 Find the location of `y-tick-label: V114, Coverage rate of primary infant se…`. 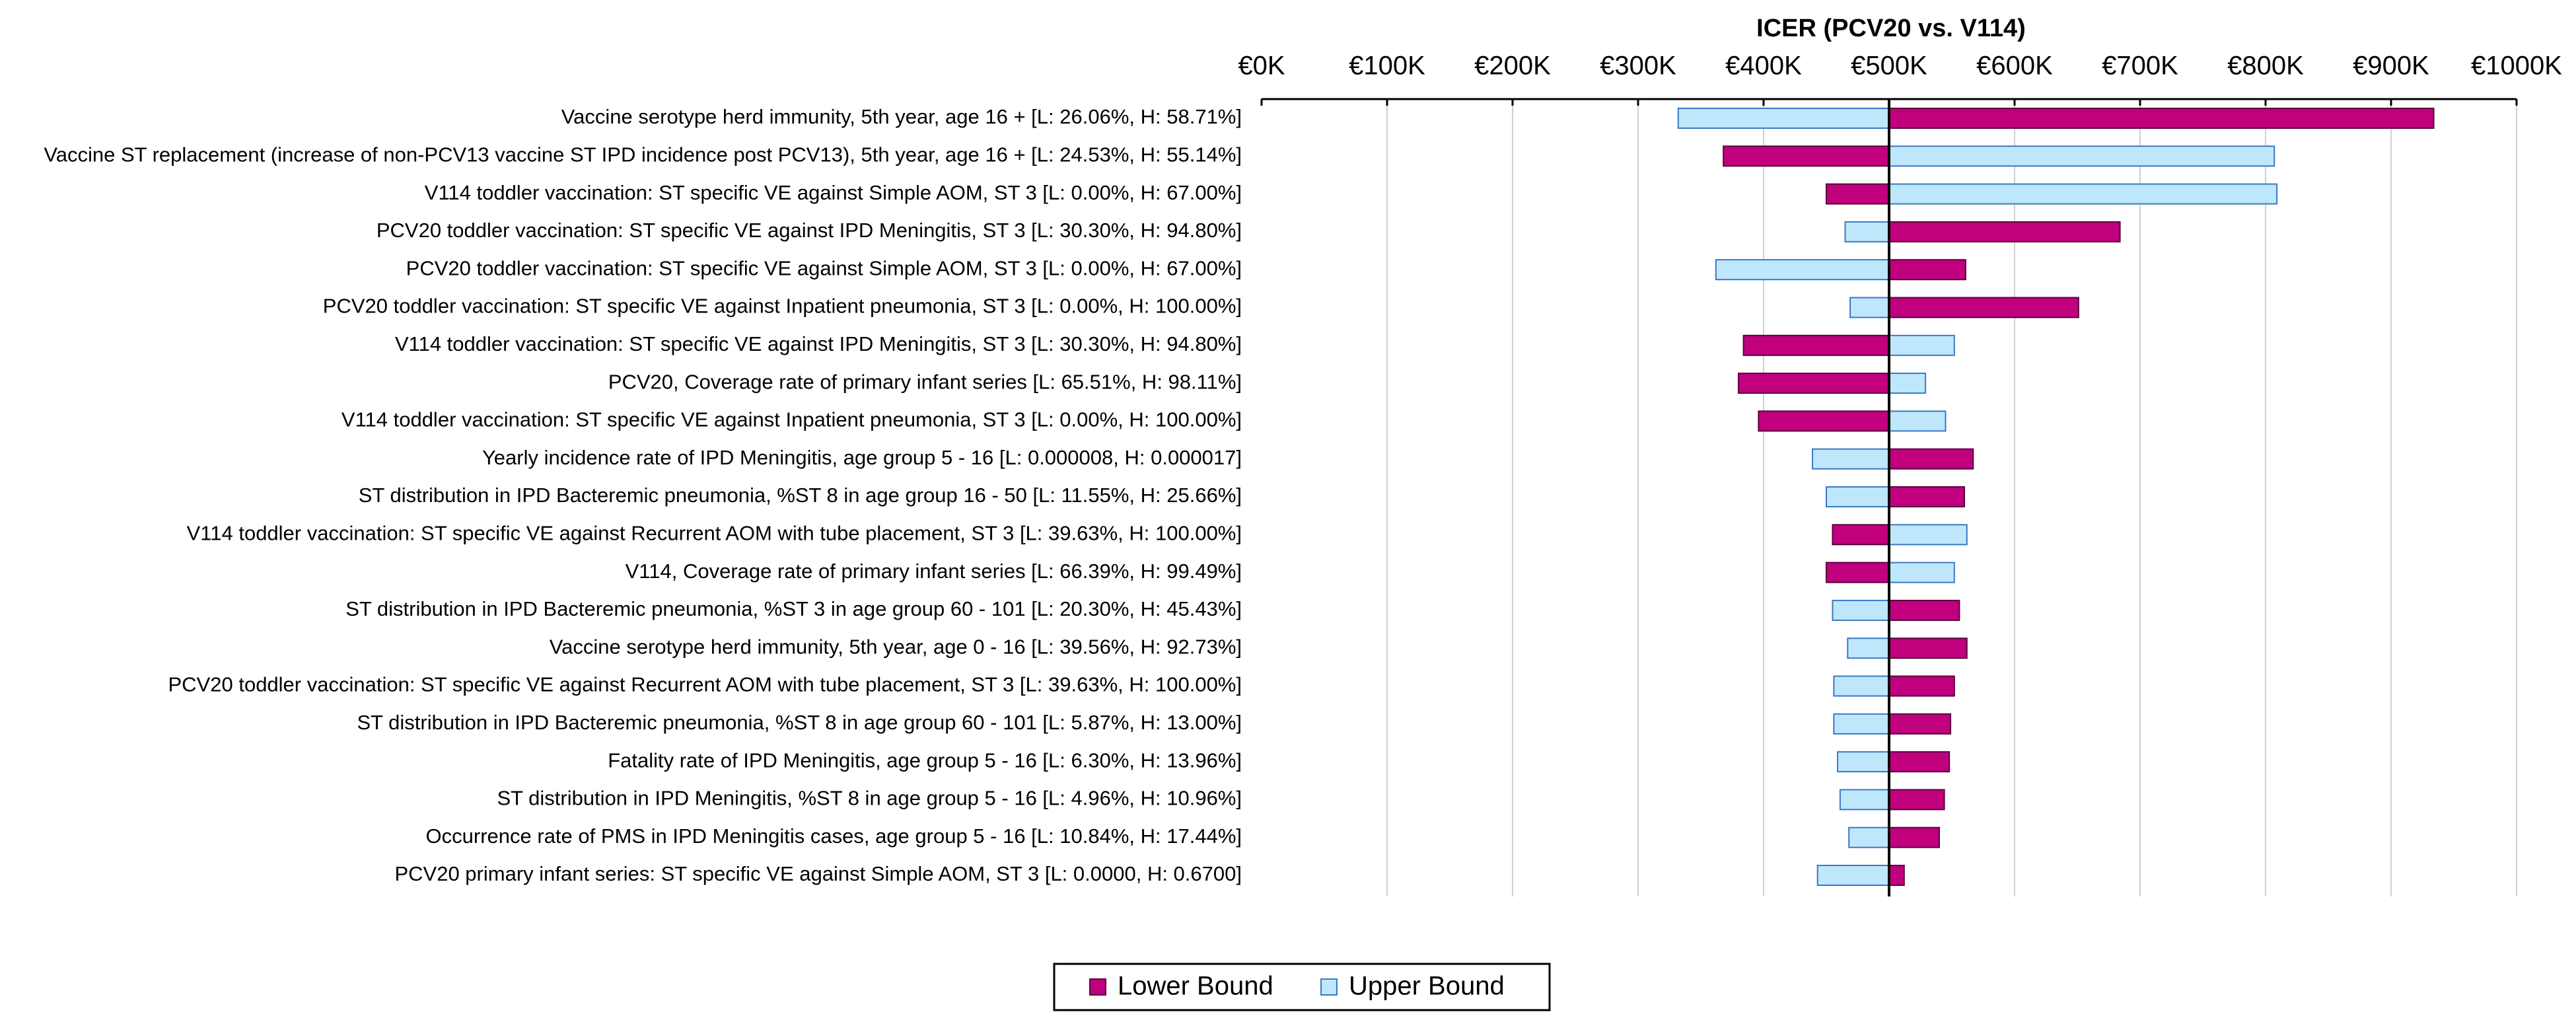

y-tick-label: V114, Coverage rate of primary infant se… is located at coordinates (934, 571).